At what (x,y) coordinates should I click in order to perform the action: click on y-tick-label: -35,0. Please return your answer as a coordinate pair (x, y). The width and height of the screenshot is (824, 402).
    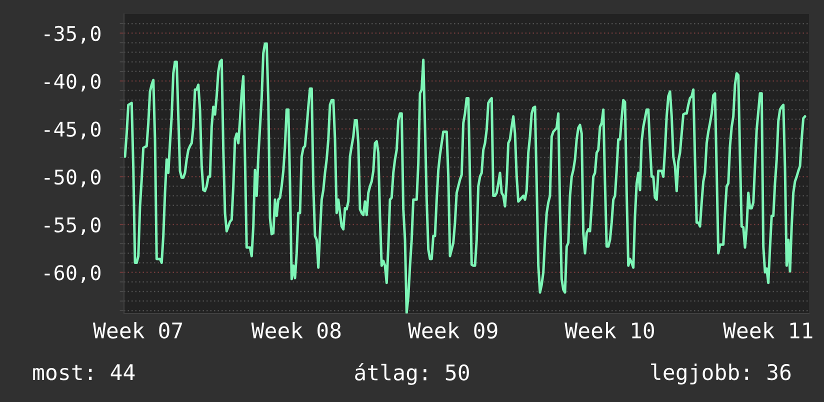
    Looking at the image, I should click on (72, 35).